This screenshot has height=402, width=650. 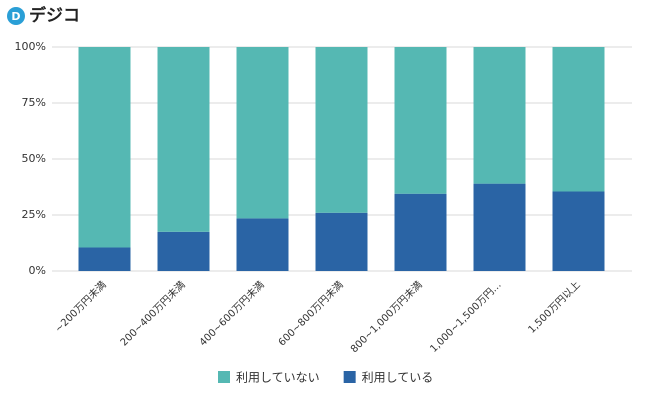 What do you see at coordinates (398, 378) in the screenshot?
I see `legend-label: 利用している` at bounding box center [398, 378].